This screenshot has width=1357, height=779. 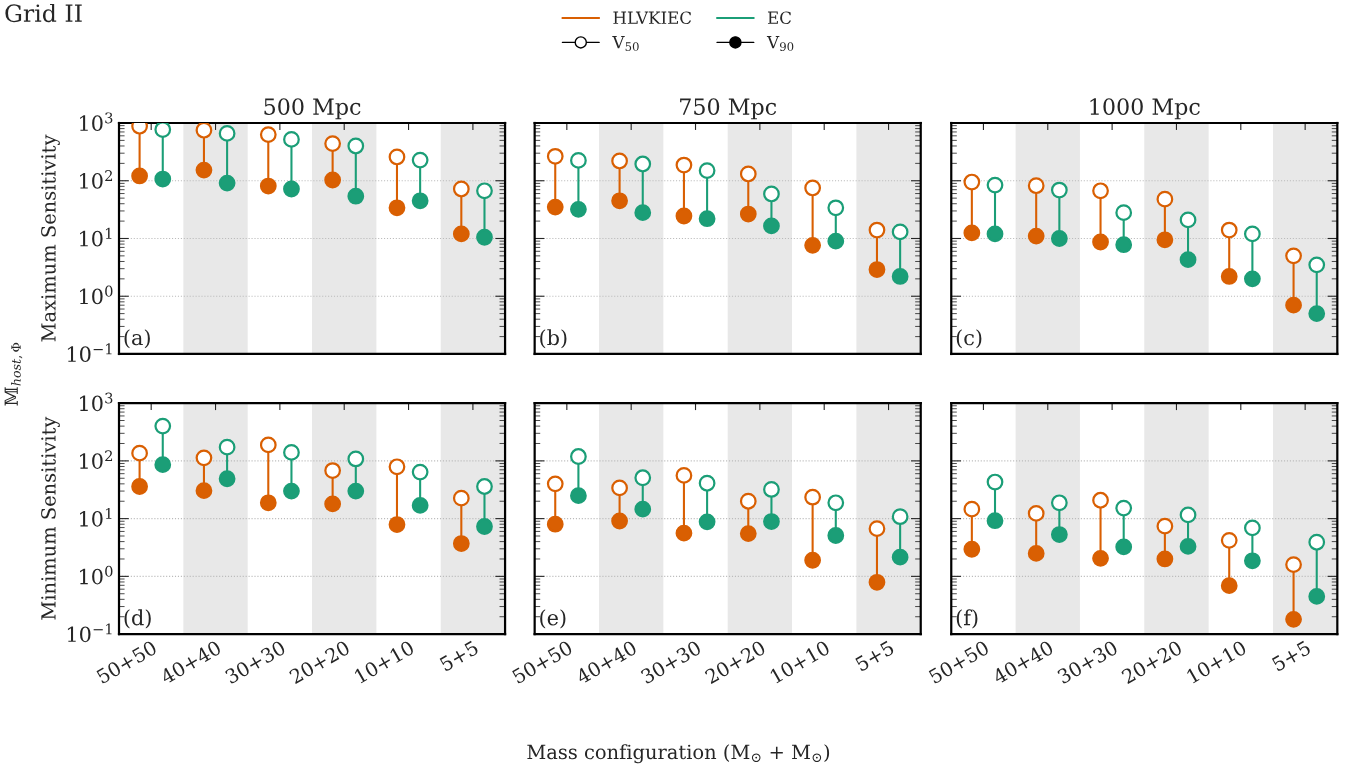 What do you see at coordinates (43, 13) in the screenshot?
I see `text: Grid II` at bounding box center [43, 13].